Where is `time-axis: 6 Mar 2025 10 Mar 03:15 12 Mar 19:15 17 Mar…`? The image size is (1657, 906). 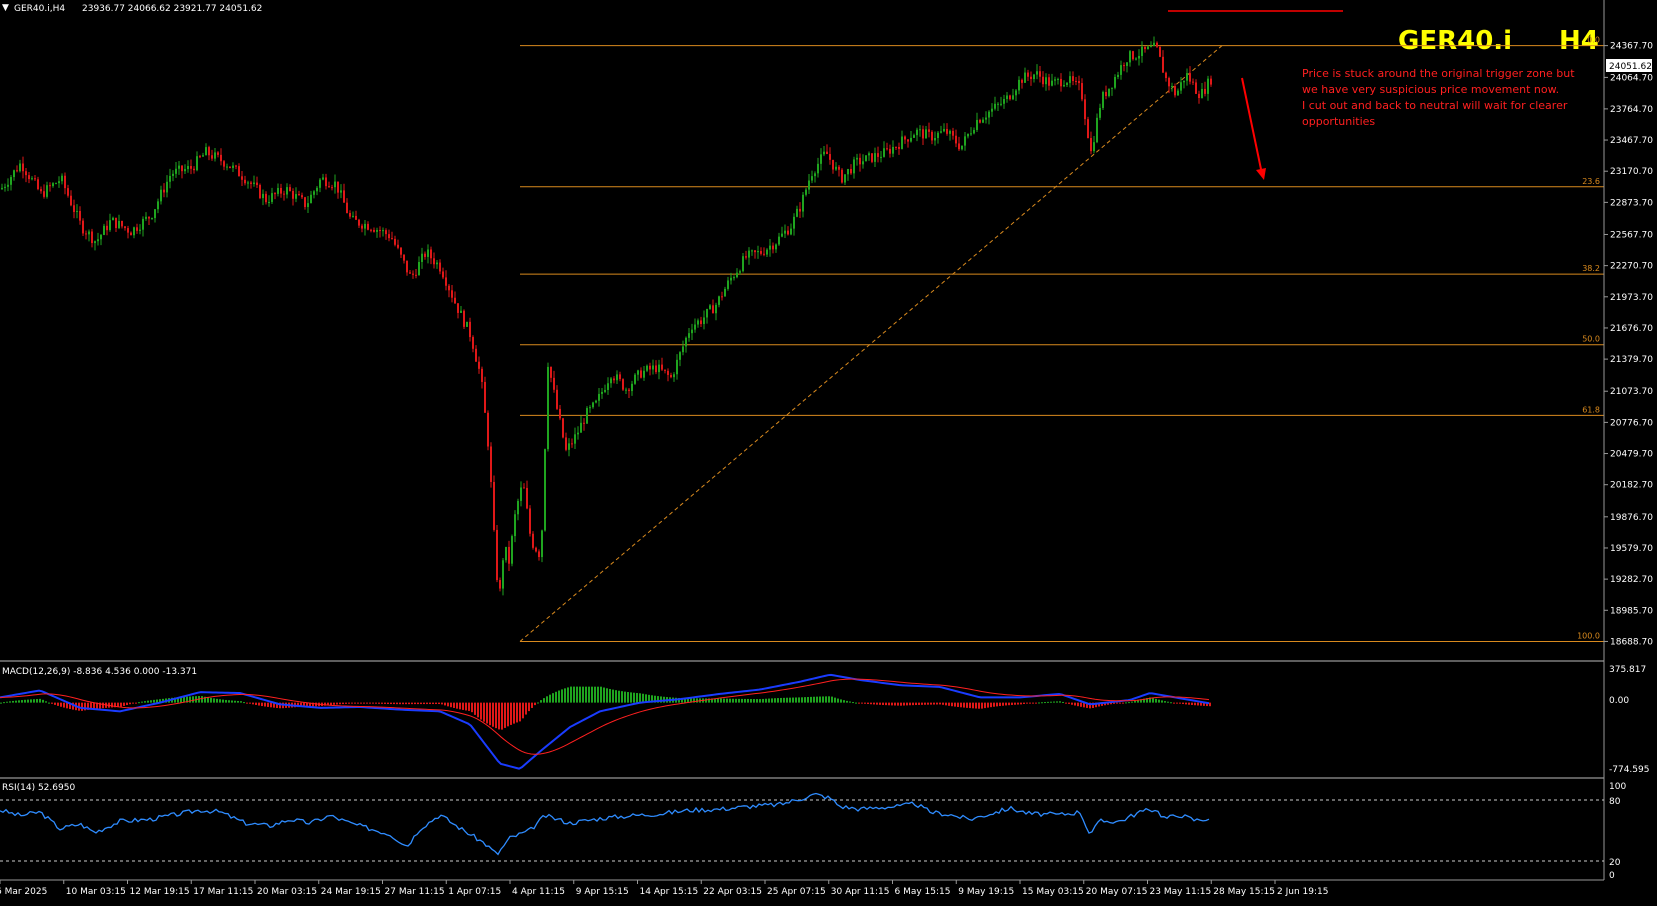 time-axis: 6 Mar 2025 10 Mar 03:15 12 Mar 19:15 17 Mar… is located at coordinates (664, 888).